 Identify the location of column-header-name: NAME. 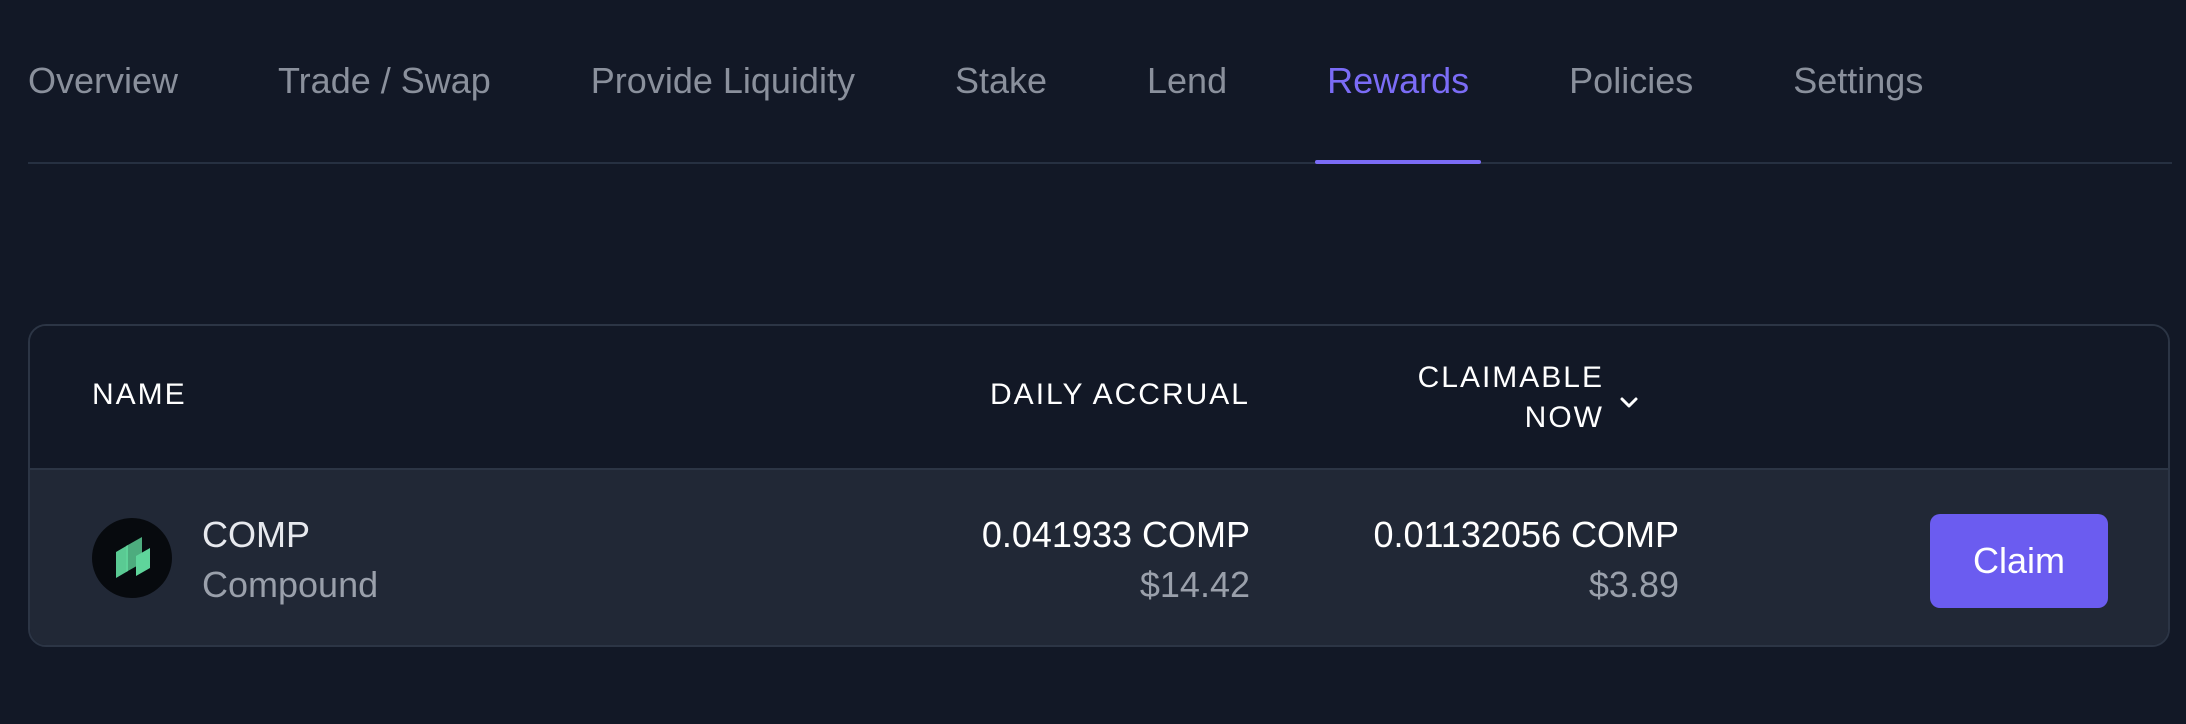
(139, 394).